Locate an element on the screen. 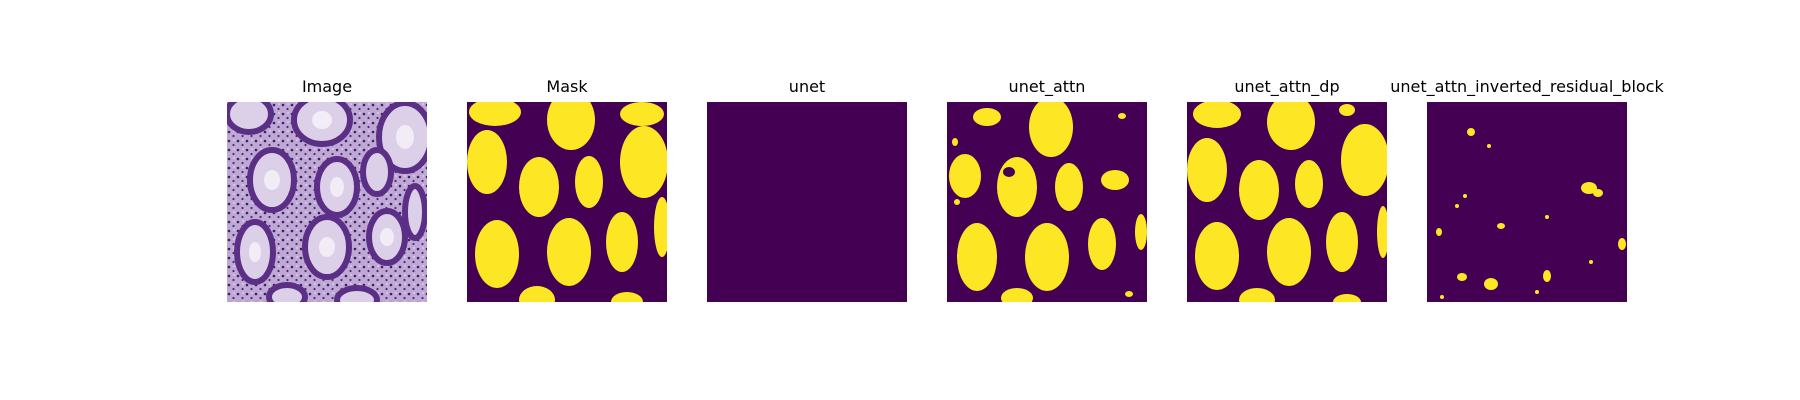 This screenshot has height=400, width=1800. unet-attn-dp-svg is located at coordinates (1287, 202).